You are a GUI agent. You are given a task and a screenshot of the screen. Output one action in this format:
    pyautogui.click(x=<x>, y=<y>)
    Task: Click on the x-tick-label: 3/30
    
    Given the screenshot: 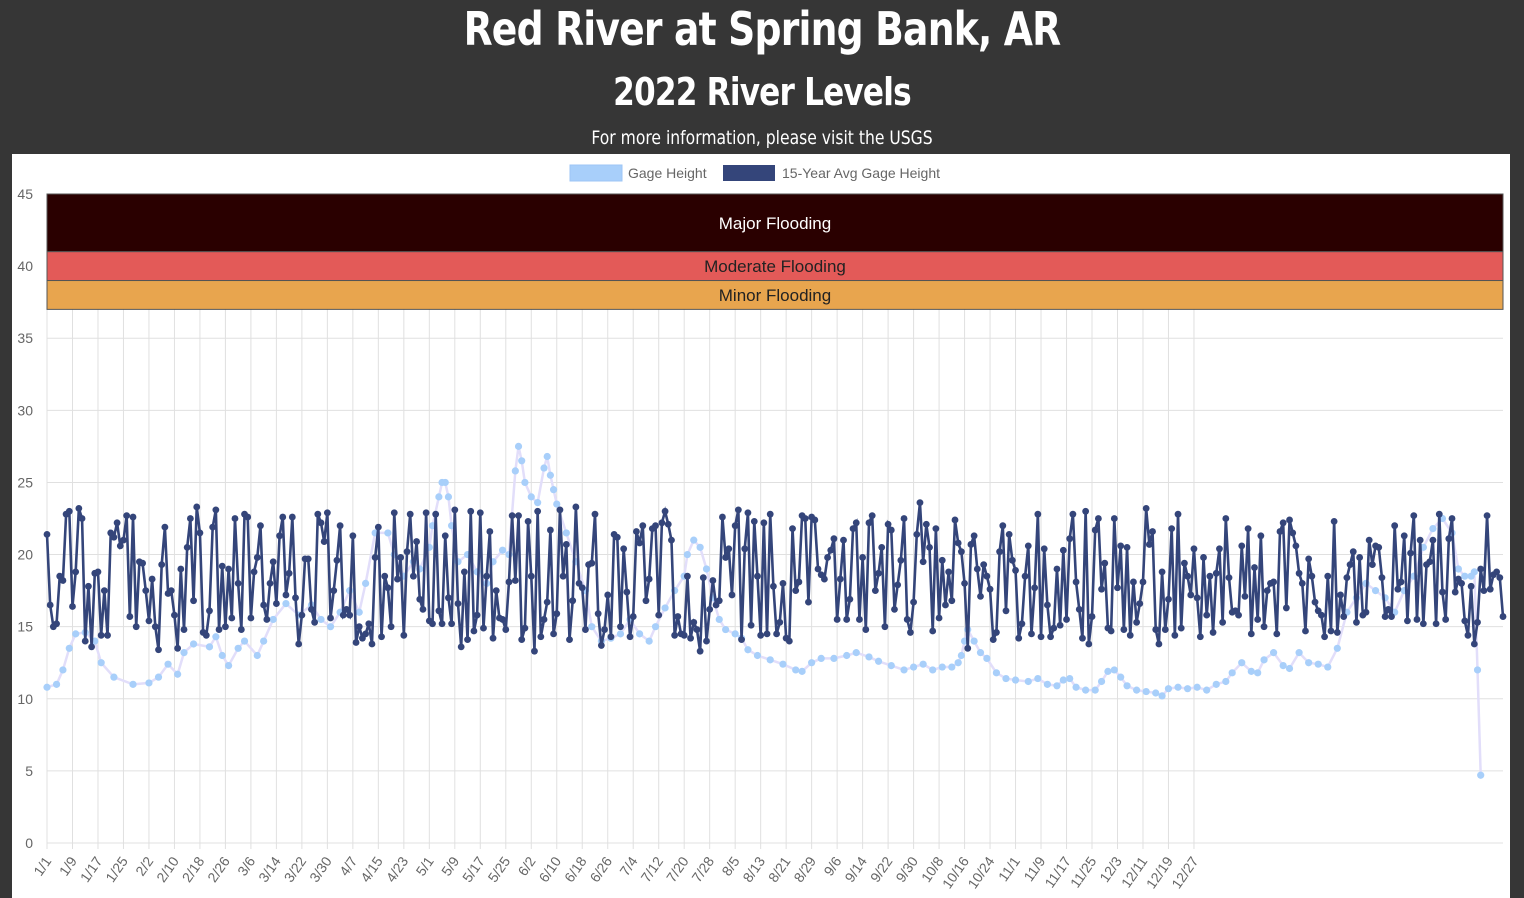 What is the action you would take?
    pyautogui.click(x=320, y=869)
    